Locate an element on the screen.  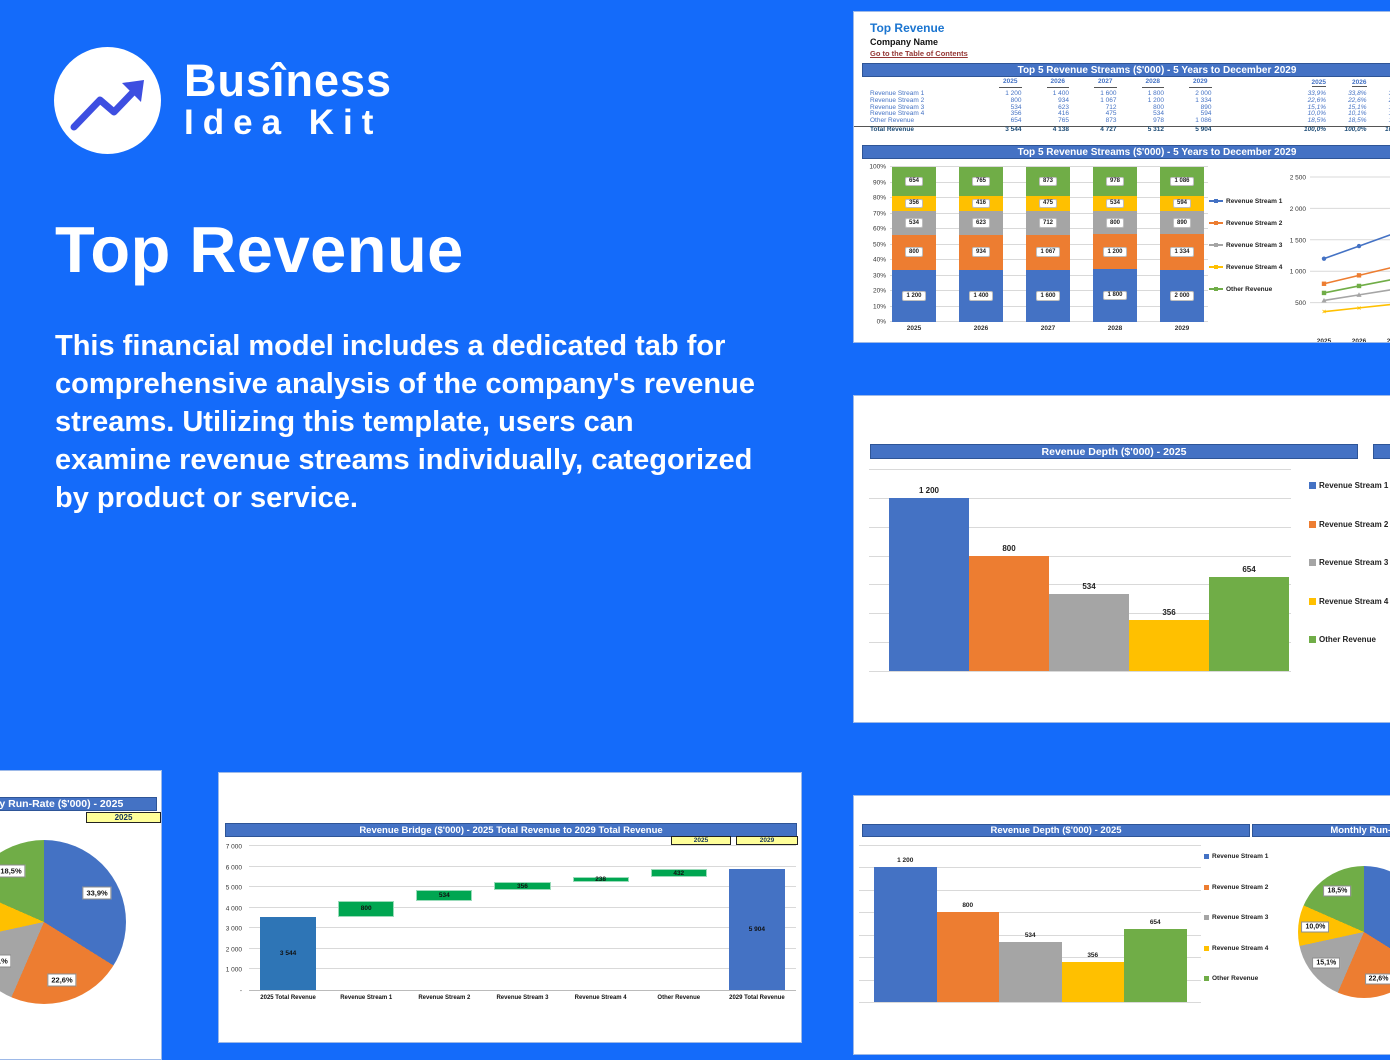
svg-text: 500 is located at coordinates (1300, 303).